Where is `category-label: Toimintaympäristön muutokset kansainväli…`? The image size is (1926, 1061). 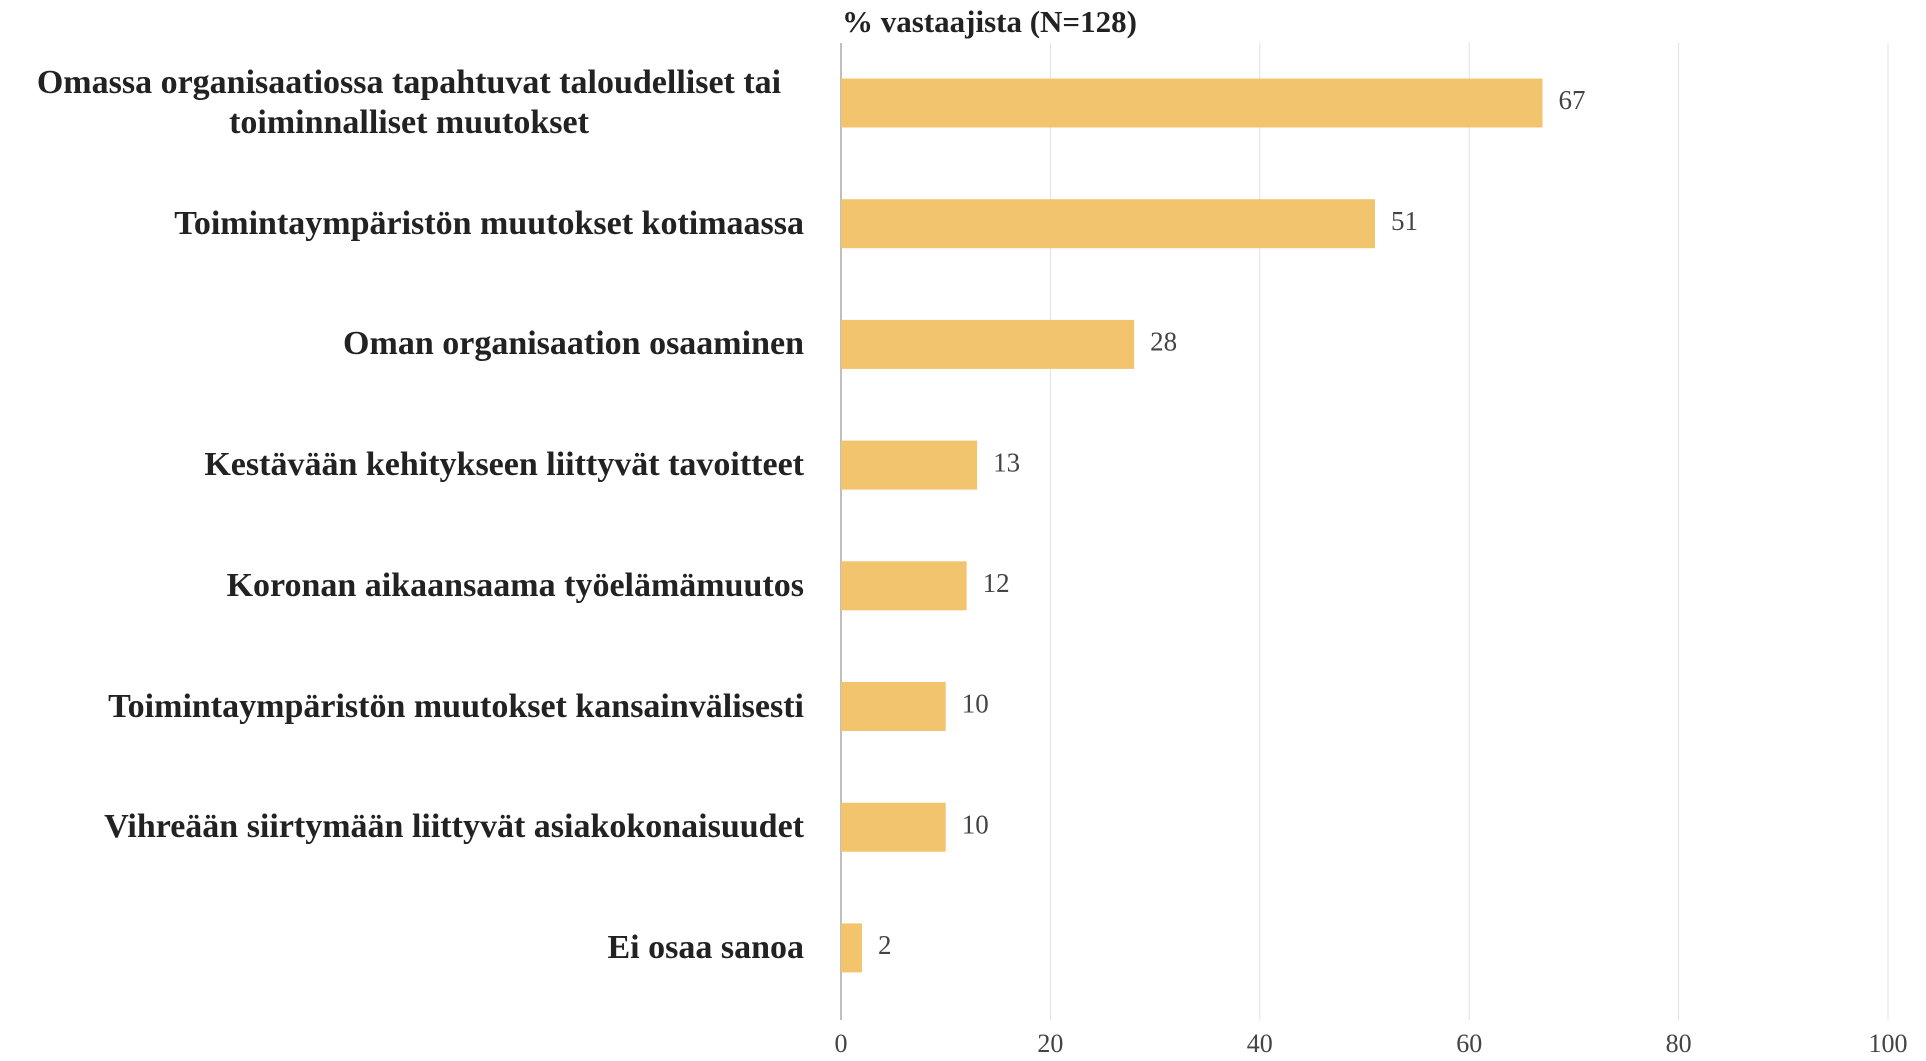
category-label: Toimintaympäristön muutokset kansainväli… is located at coordinates (456, 706).